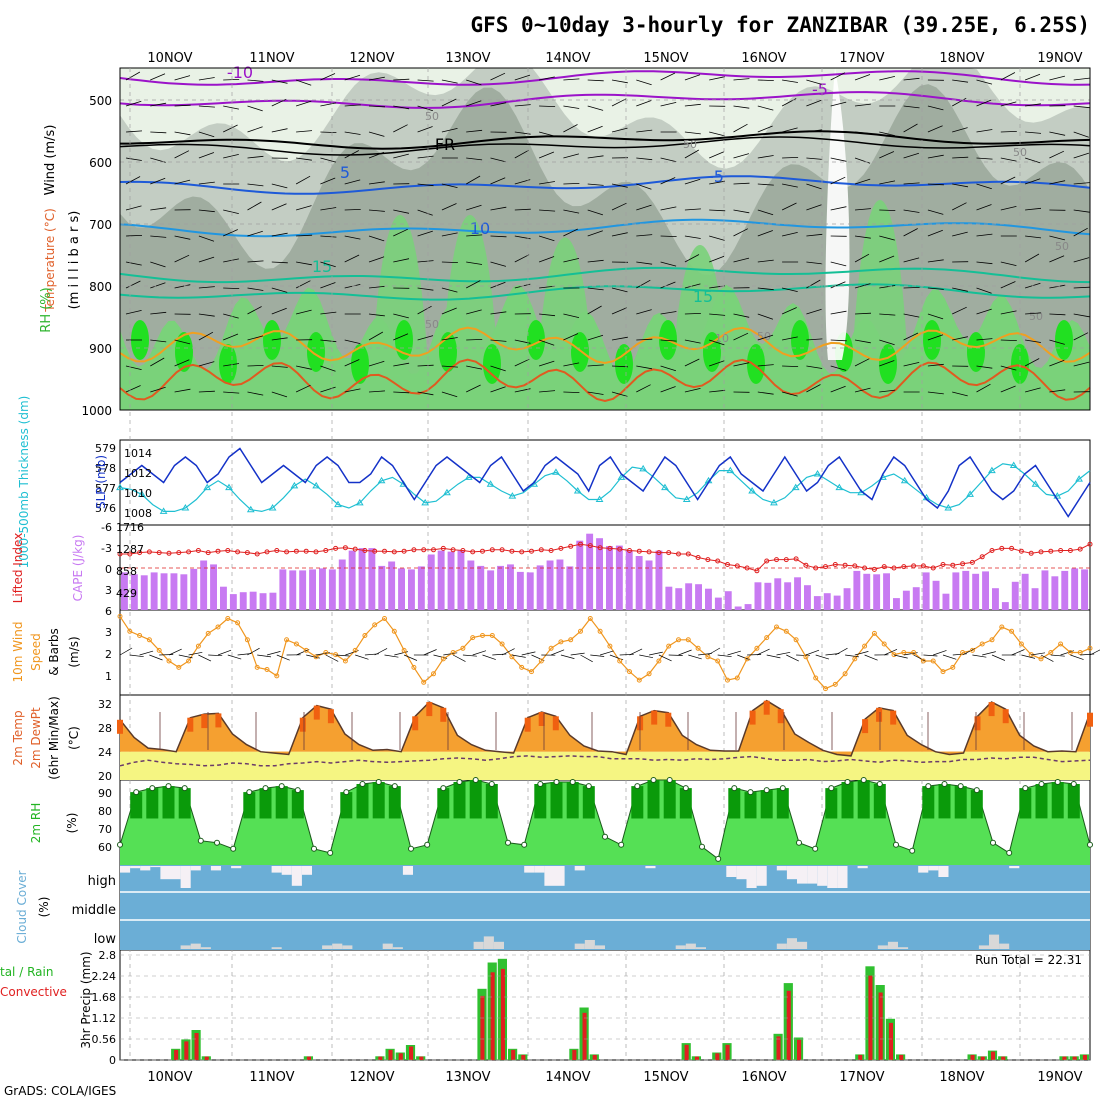  Describe the element at coordinates (130, 527) in the screenshot. I see `cape-tick: 1716` at that location.